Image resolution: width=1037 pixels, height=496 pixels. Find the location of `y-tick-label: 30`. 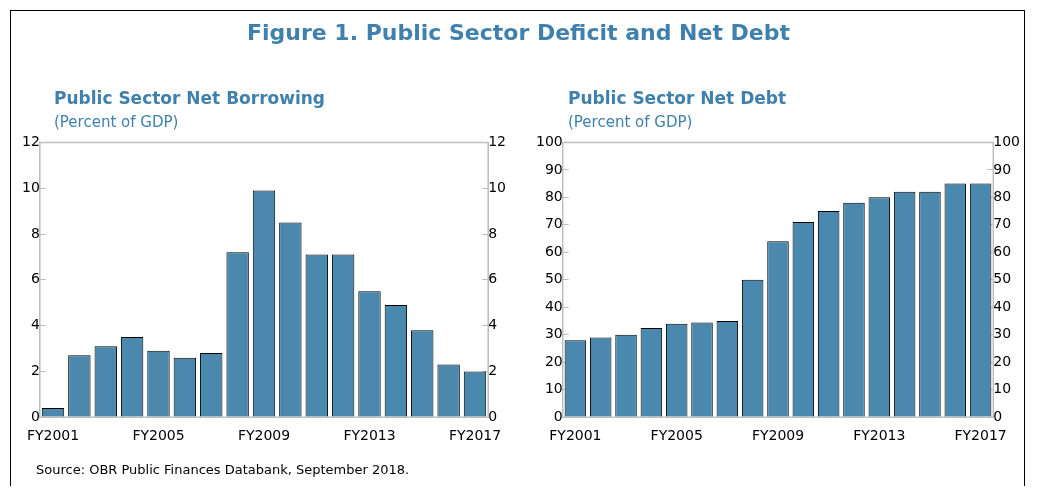

y-tick-label: 30 is located at coordinates (553, 333).